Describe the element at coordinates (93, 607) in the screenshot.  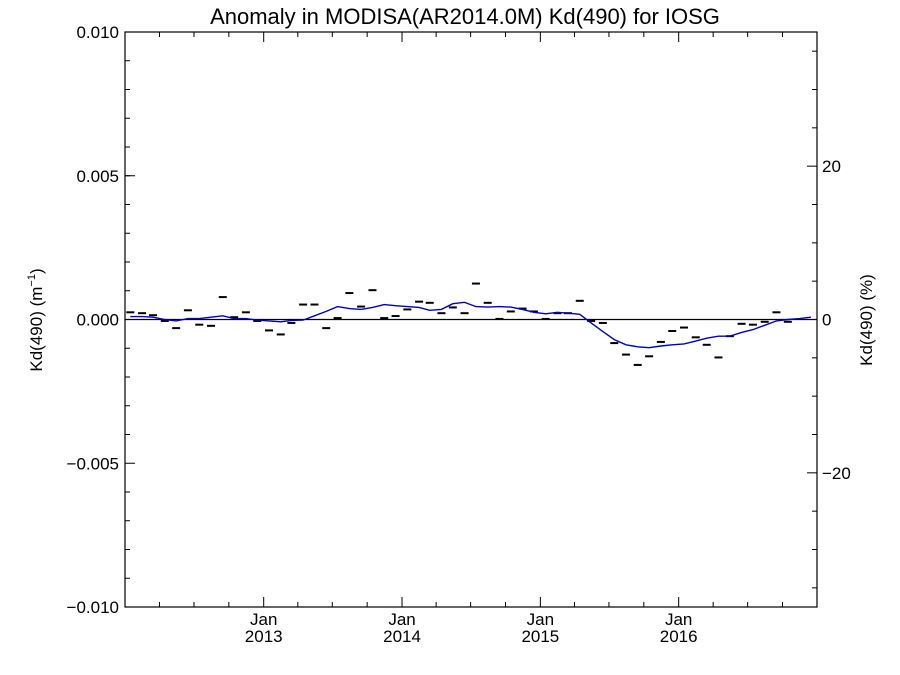
I see `y-tick-label-left: −0.010` at that location.